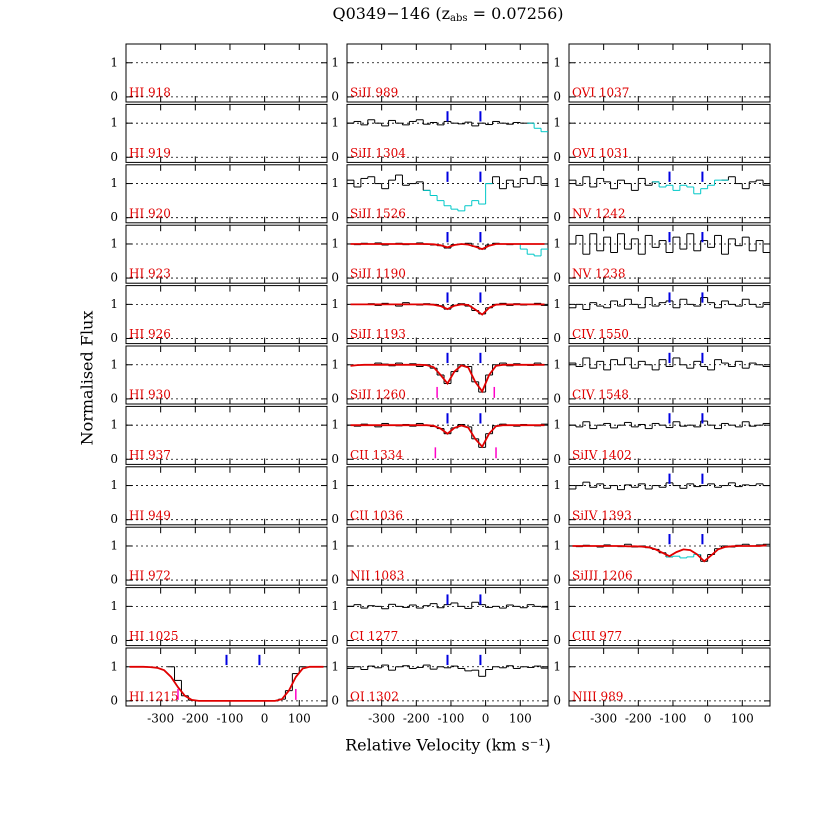  Describe the element at coordinates (160, 719) in the screenshot. I see `x-tick-label: -300` at that location.